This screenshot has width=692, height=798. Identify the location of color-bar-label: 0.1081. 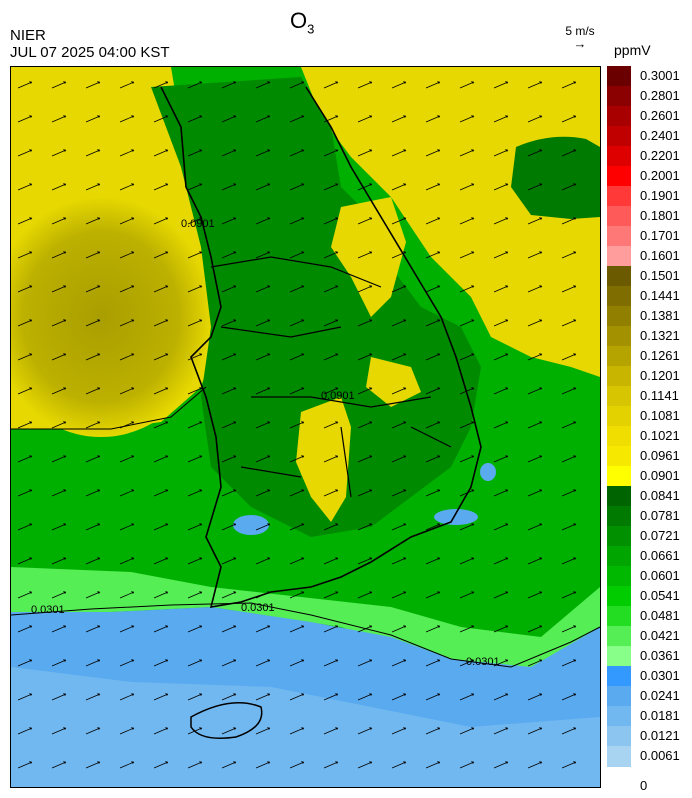
(660, 415).